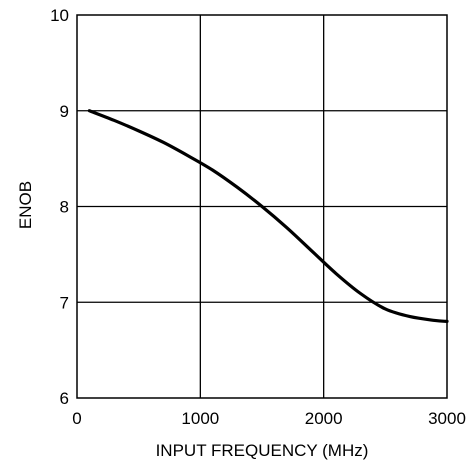  What do you see at coordinates (200, 418) in the screenshot?
I see `x-tick-label: 1000` at bounding box center [200, 418].